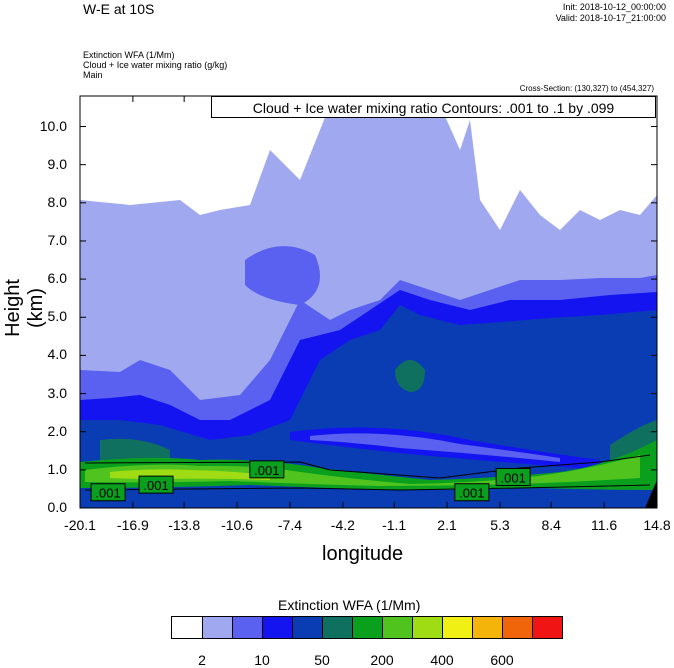 Image resolution: width=674 pixels, height=668 pixels. I want to click on contour-labels: .001 .001 .001 .001 .001, so click(310, 481).